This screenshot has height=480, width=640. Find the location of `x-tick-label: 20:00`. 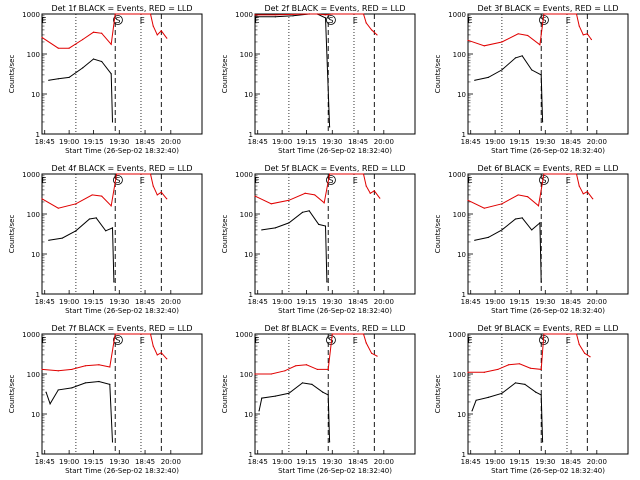

x-tick-label: 20:00 is located at coordinates (597, 142).